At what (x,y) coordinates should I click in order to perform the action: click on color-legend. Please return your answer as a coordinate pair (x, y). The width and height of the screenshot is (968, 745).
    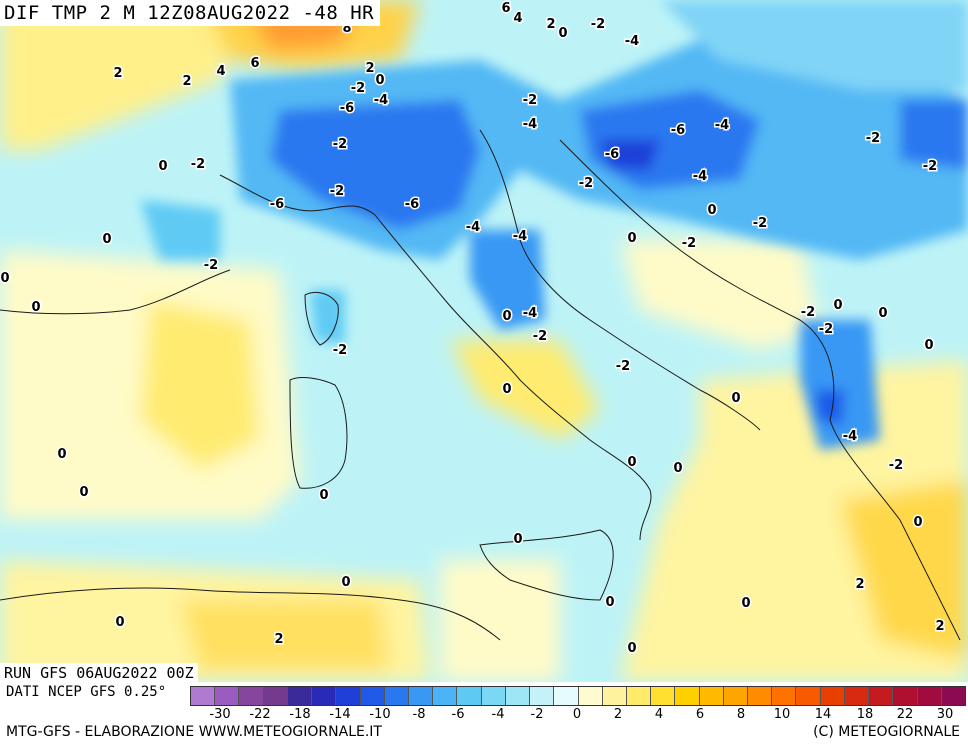
    Looking at the image, I should click on (578, 696).